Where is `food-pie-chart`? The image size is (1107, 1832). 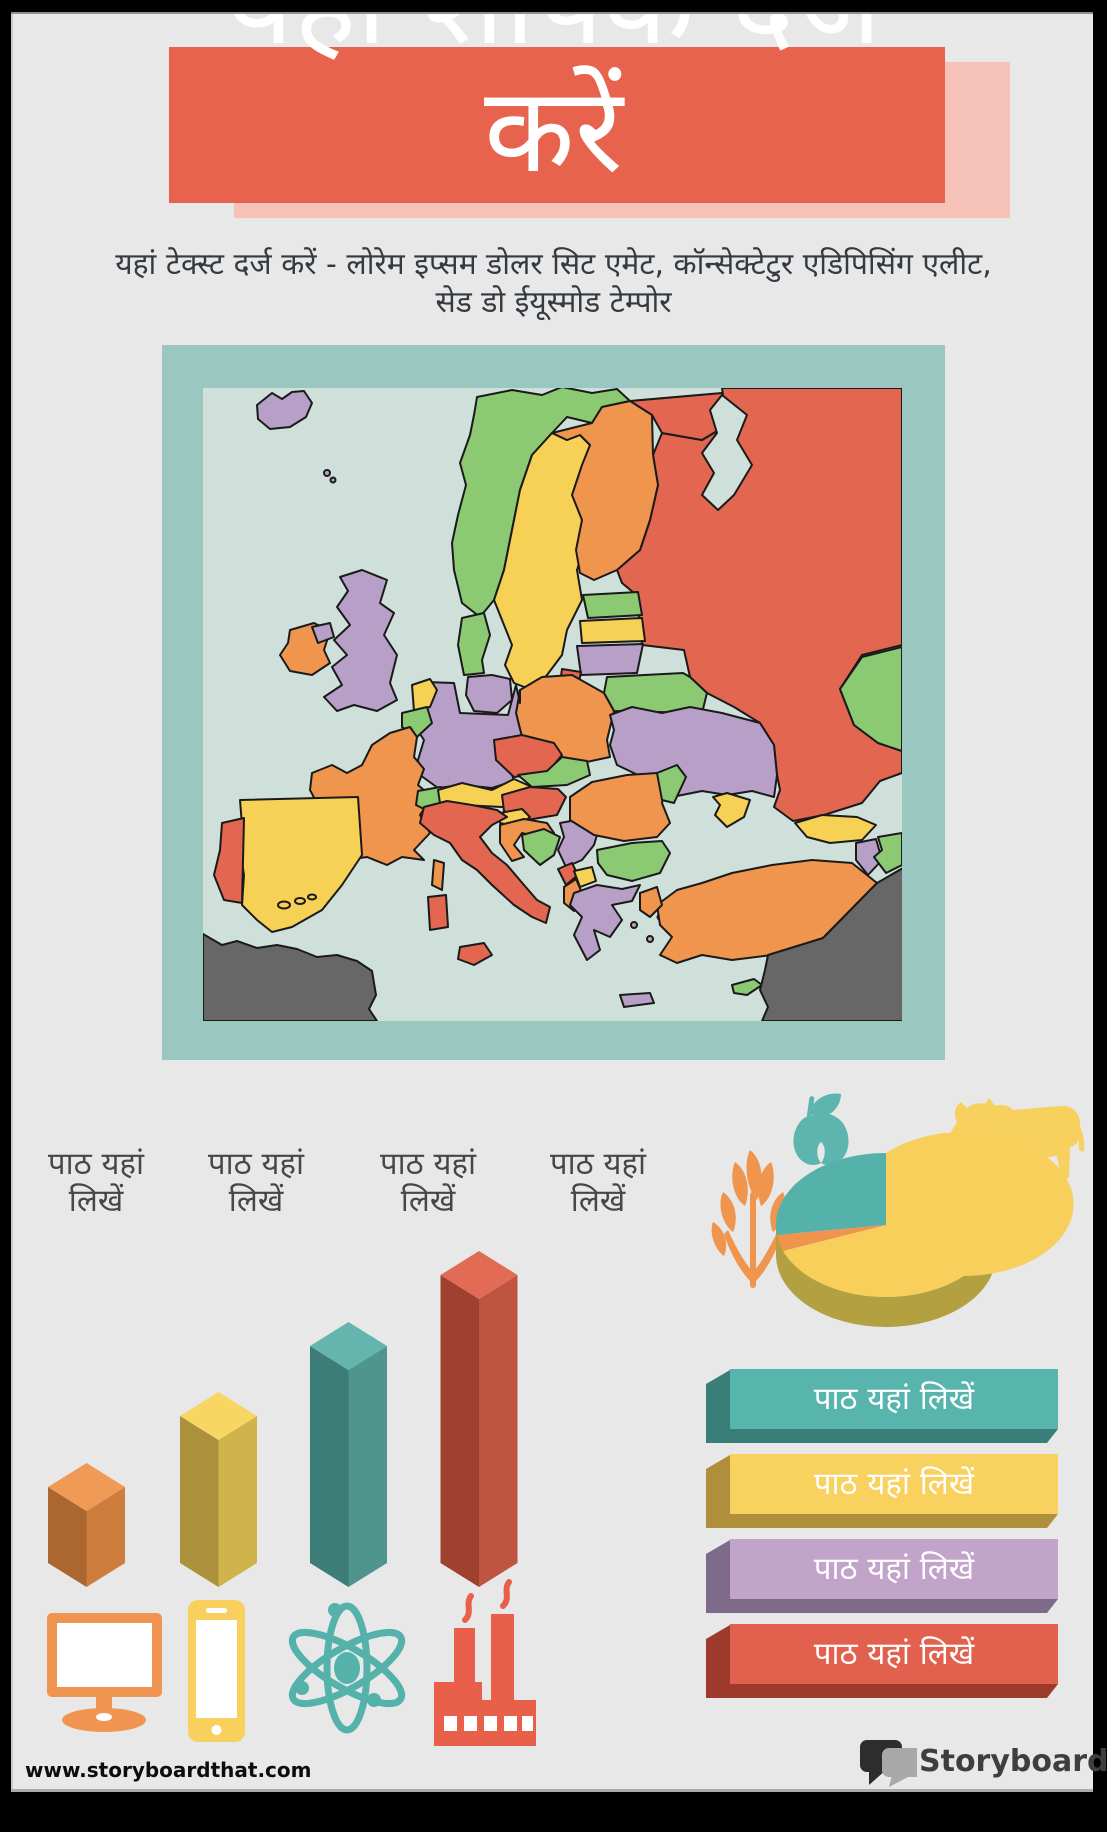
food-pie-chart is located at coordinates (895, 1204).